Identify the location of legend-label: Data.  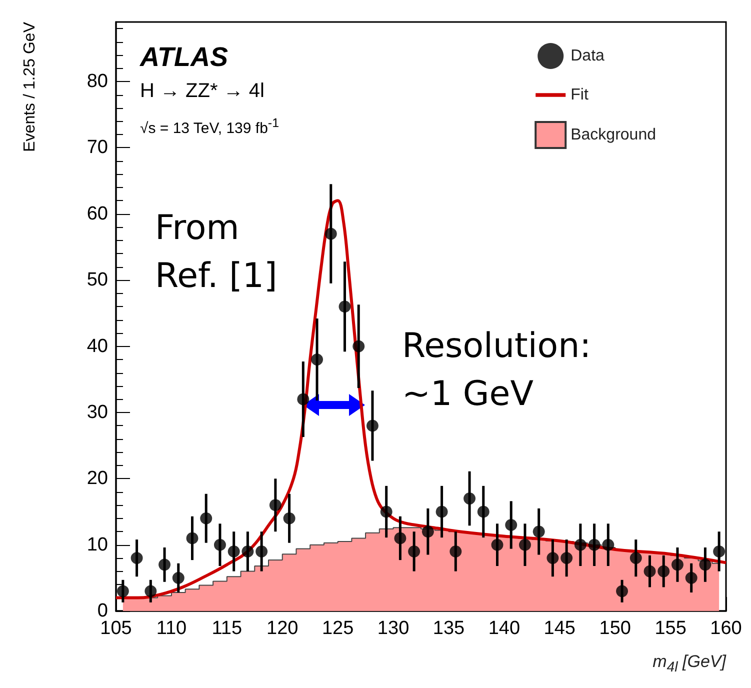
(587, 56).